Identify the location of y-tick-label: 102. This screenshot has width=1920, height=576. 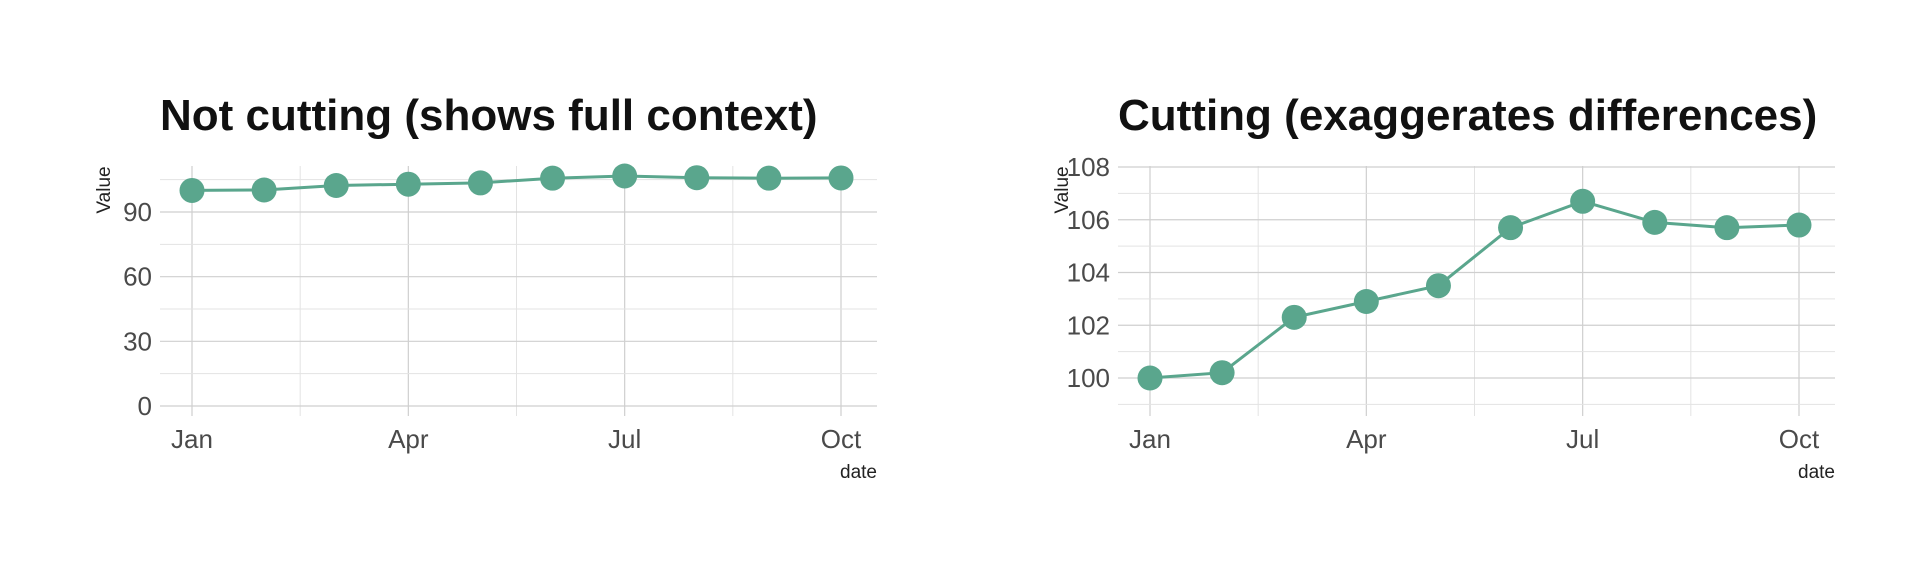
(1088, 325).